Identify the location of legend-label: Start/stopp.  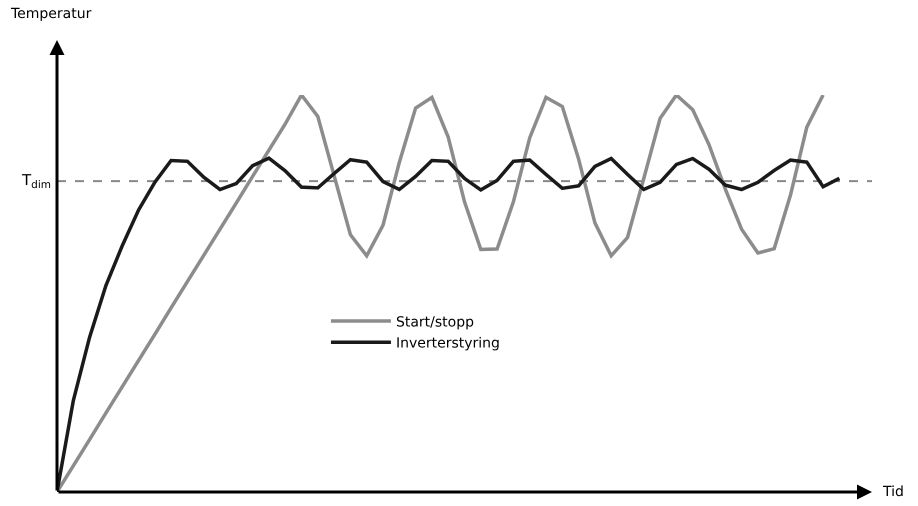
(435, 322).